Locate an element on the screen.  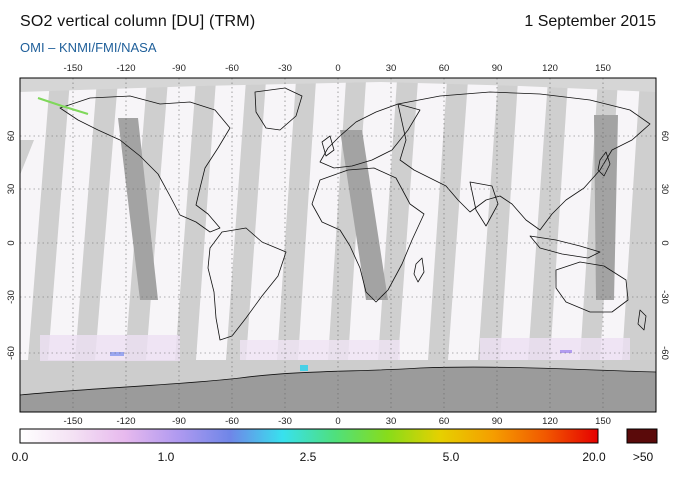
so2-speckle is located at coordinates (335, 353).